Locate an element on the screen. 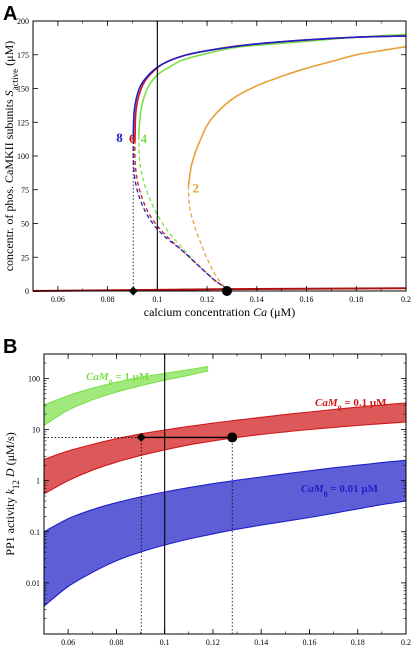 This screenshot has height=650, width=413. y-axis-label: PP1 activity k12 D (μM/s) is located at coordinates (12, 493).